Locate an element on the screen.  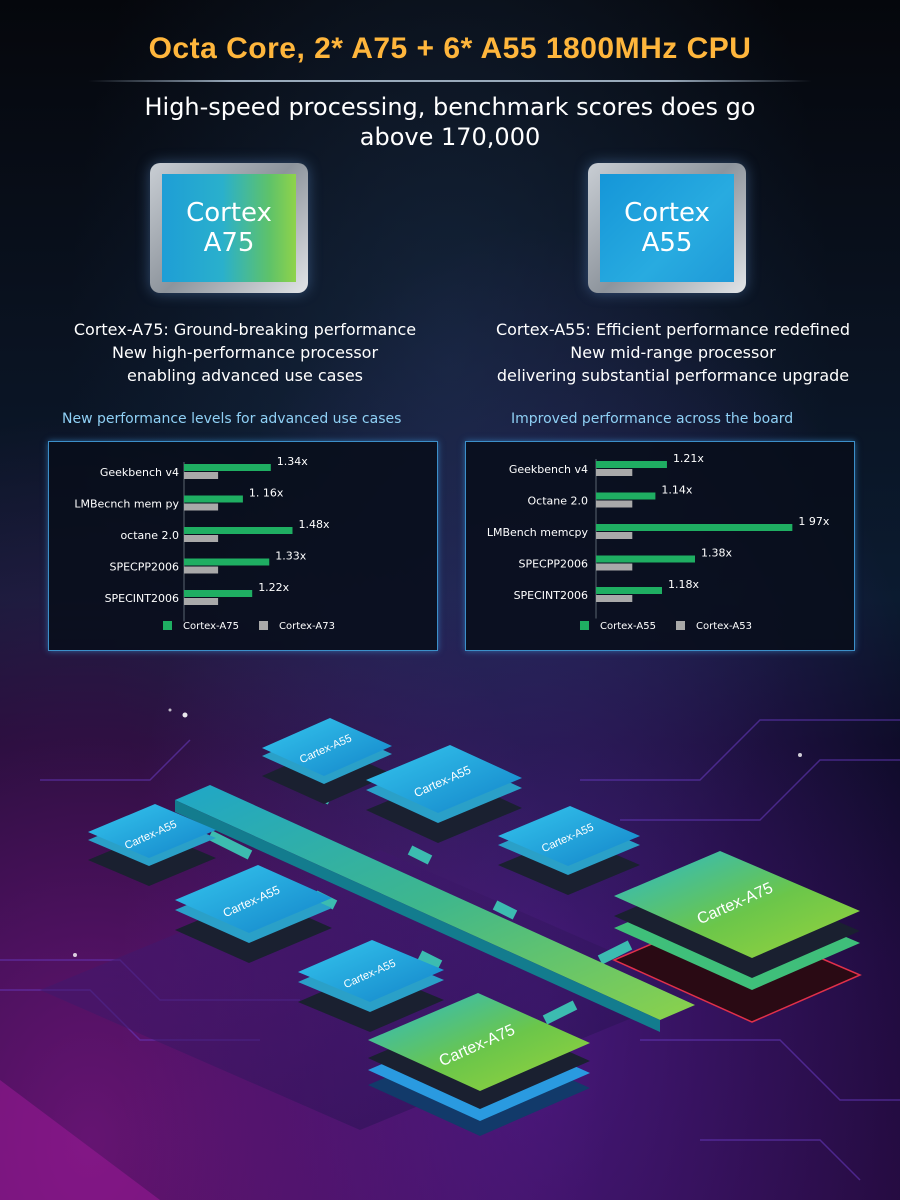
data-label: 1.48x is located at coordinates (314, 524).